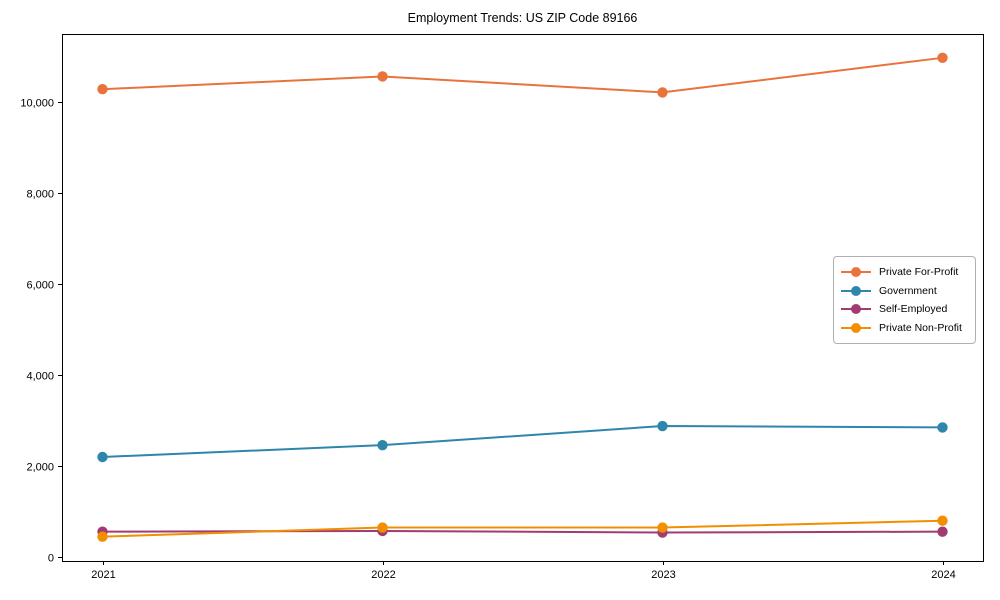 The height and width of the screenshot is (600, 1000). I want to click on series-line-private-non-profit, so click(522, 528).